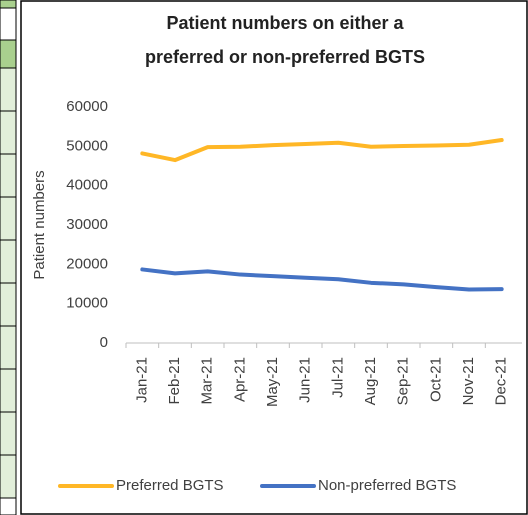 Image resolution: width=528 pixels, height=515 pixels. I want to click on x-tick-label: Mar-21, so click(207, 381).